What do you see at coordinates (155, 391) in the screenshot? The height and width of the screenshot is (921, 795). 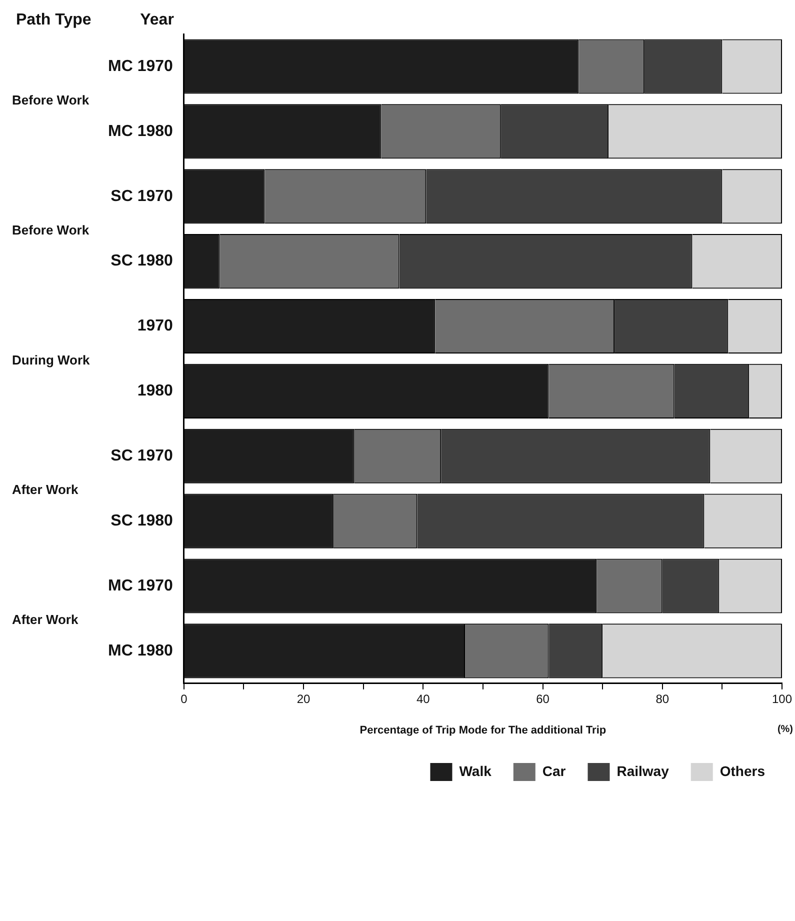 I see `y-tick-label: 1980` at bounding box center [155, 391].